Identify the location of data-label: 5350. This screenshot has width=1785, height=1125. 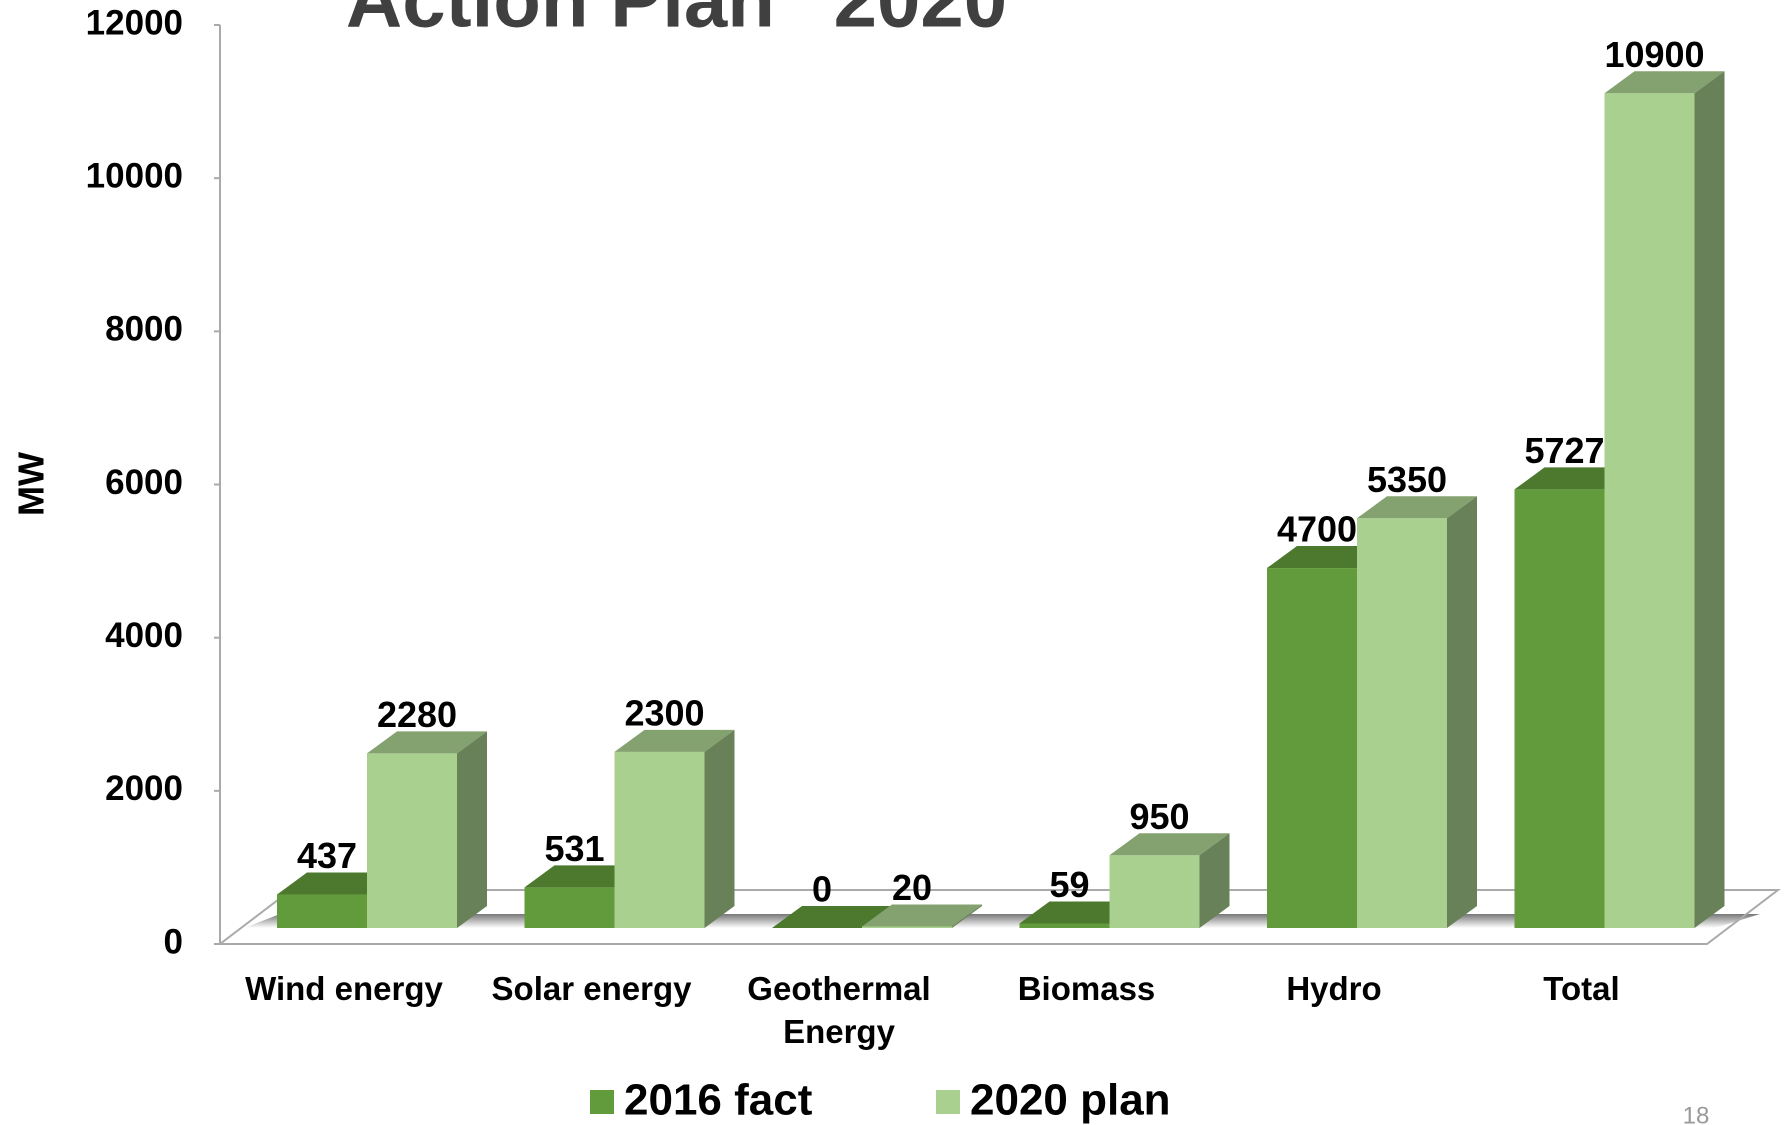
(1407, 479).